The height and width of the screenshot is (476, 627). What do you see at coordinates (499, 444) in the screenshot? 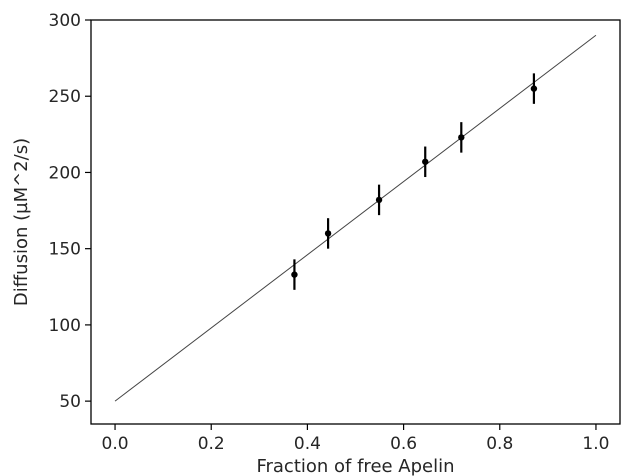
I see `x-tick-label: 0.8` at bounding box center [499, 444].